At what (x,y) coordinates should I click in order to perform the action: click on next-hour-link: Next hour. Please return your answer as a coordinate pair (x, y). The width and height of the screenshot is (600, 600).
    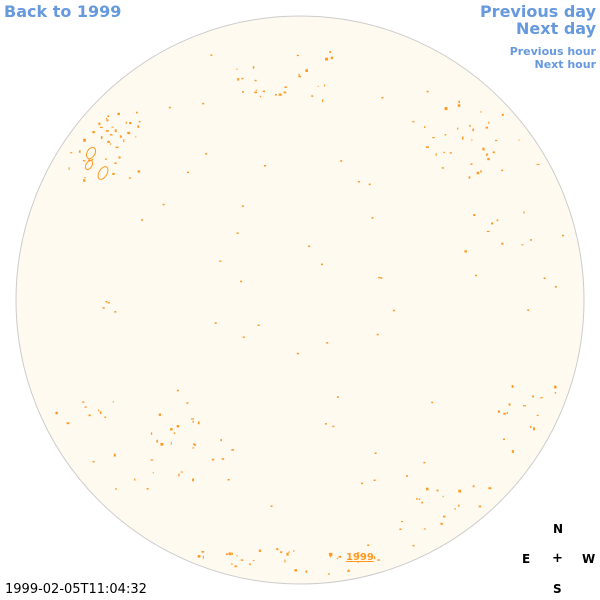
    Looking at the image, I should click on (565, 64).